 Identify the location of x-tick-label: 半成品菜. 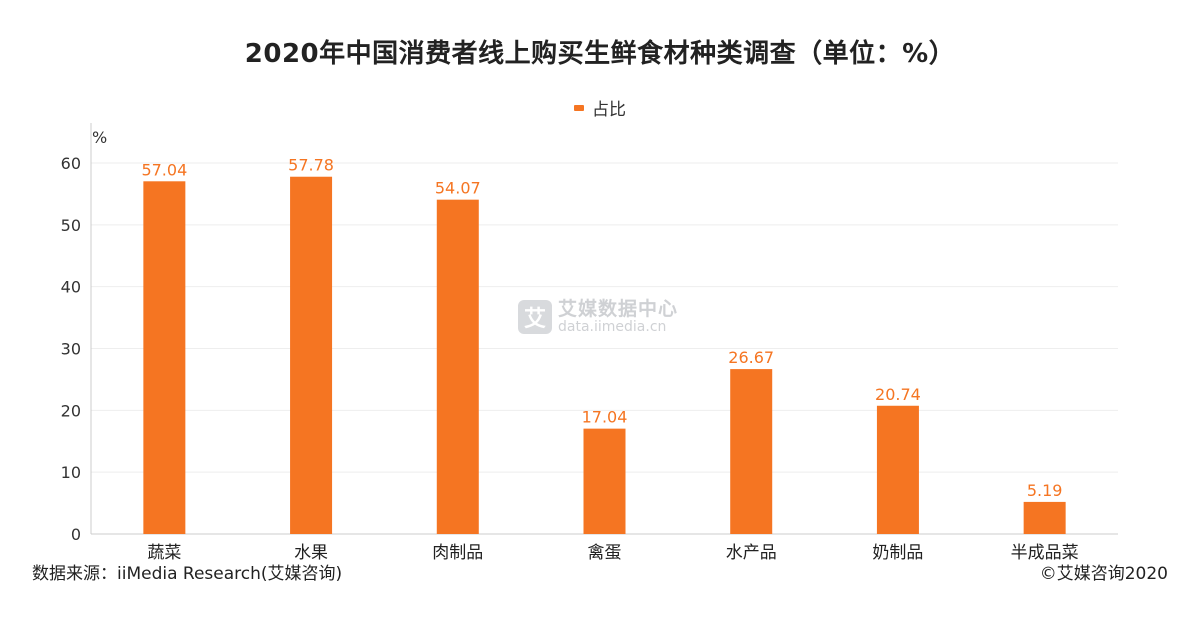
(1045, 553).